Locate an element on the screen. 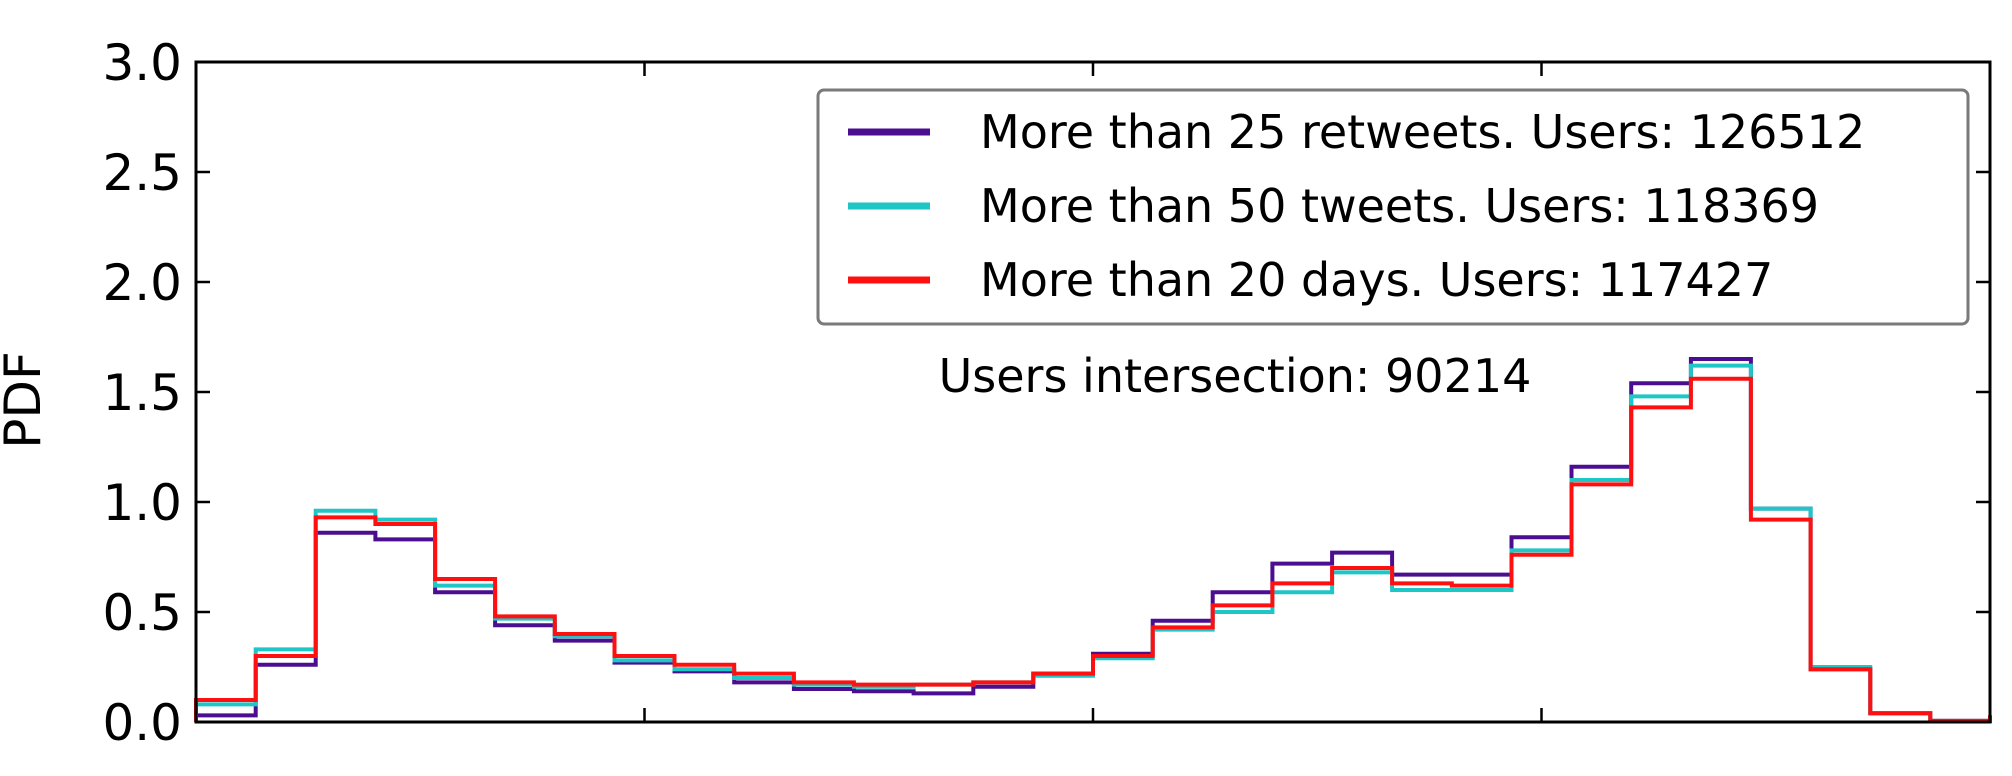 This screenshot has height=776, width=2012. legend-label: More than 25 retweets. Users: 126512 is located at coordinates (1422, 132).